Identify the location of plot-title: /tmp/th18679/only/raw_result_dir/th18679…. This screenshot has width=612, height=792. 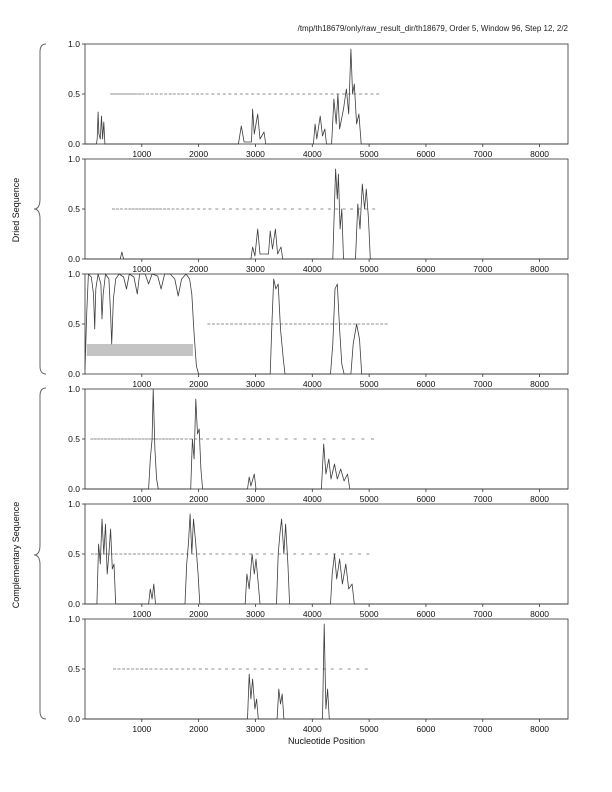
(432, 28).